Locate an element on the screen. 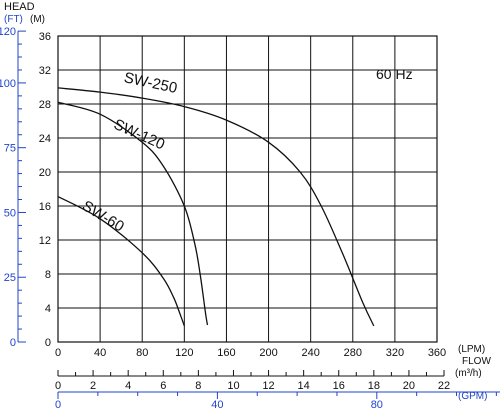 The width and height of the screenshot is (500, 411). x-tick-label-lpm: 360 is located at coordinates (437, 353).